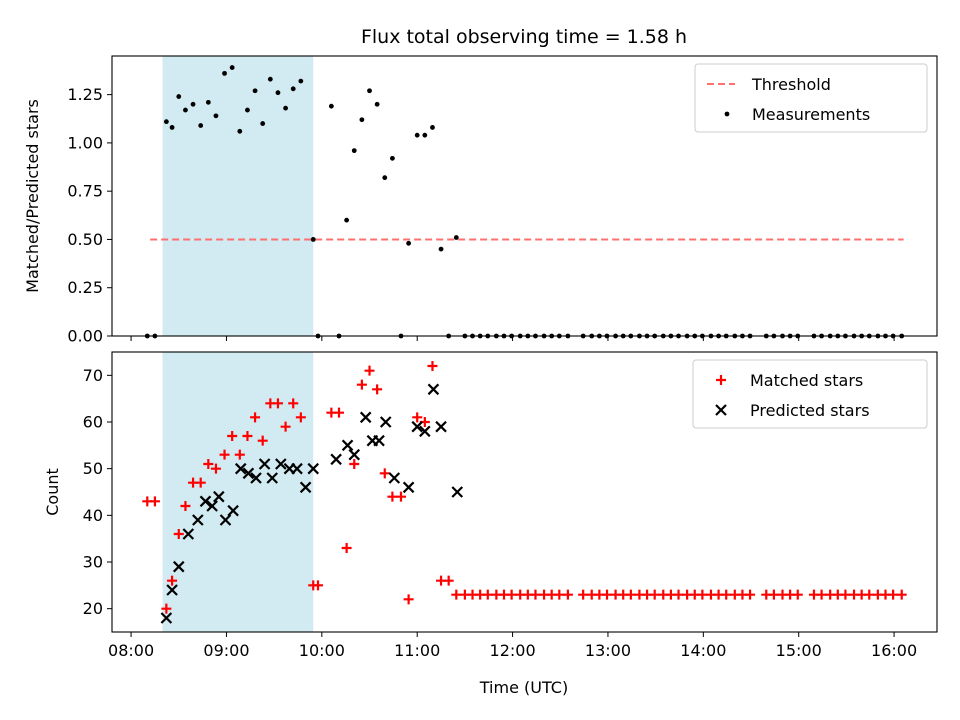 This screenshot has height=720, width=960. I want to click on bottom-legend-box, so click(810, 394).